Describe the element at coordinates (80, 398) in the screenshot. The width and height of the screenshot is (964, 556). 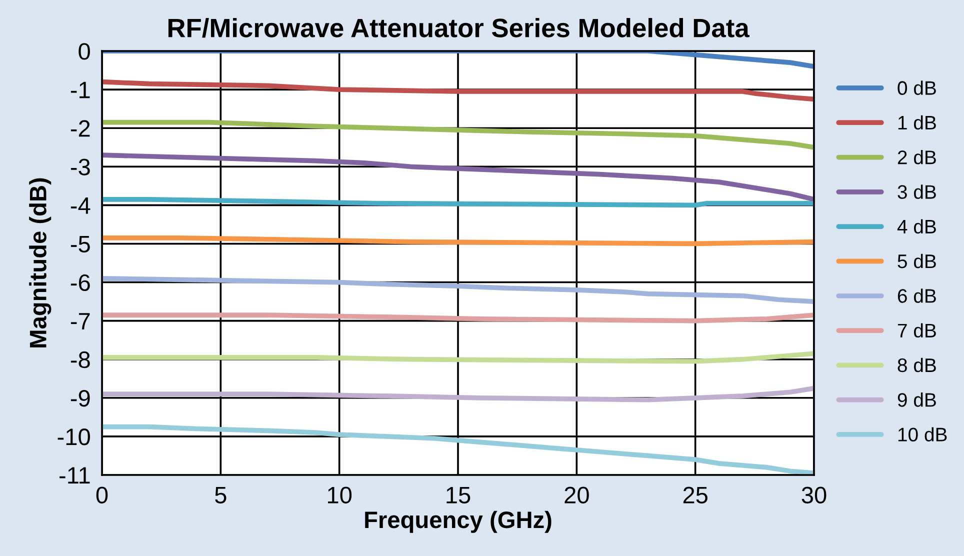
I see `y-tick-label: -9` at that location.